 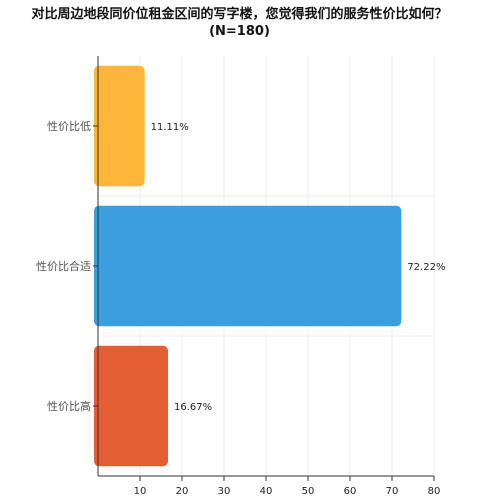 I want to click on x-tick-label-1: 20, so click(x=182, y=491).